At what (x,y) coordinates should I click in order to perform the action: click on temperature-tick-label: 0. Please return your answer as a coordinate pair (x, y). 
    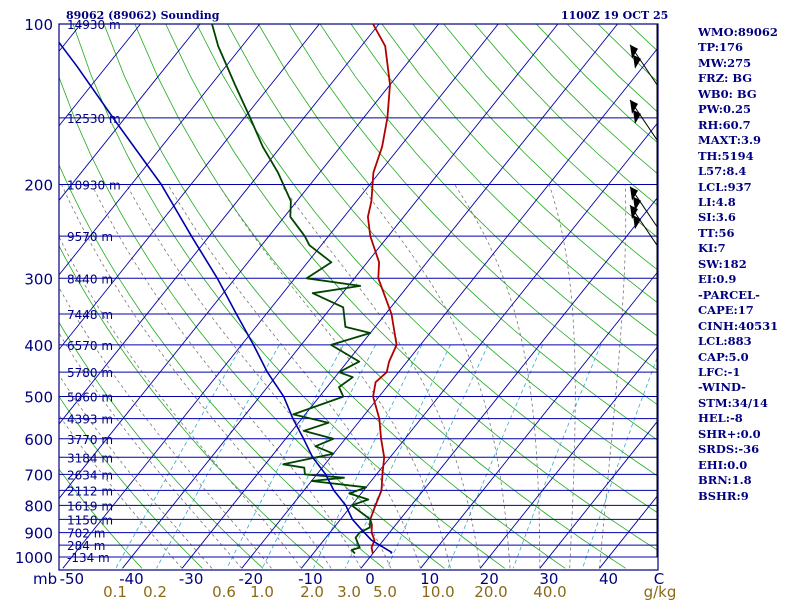
    Looking at the image, I should click on (370, 579).